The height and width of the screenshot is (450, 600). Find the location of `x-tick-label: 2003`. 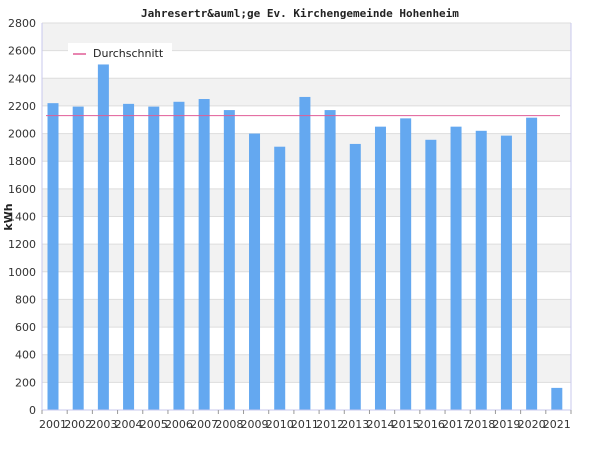

x-tick-label: 2003 is located at coordinates (103, 424).